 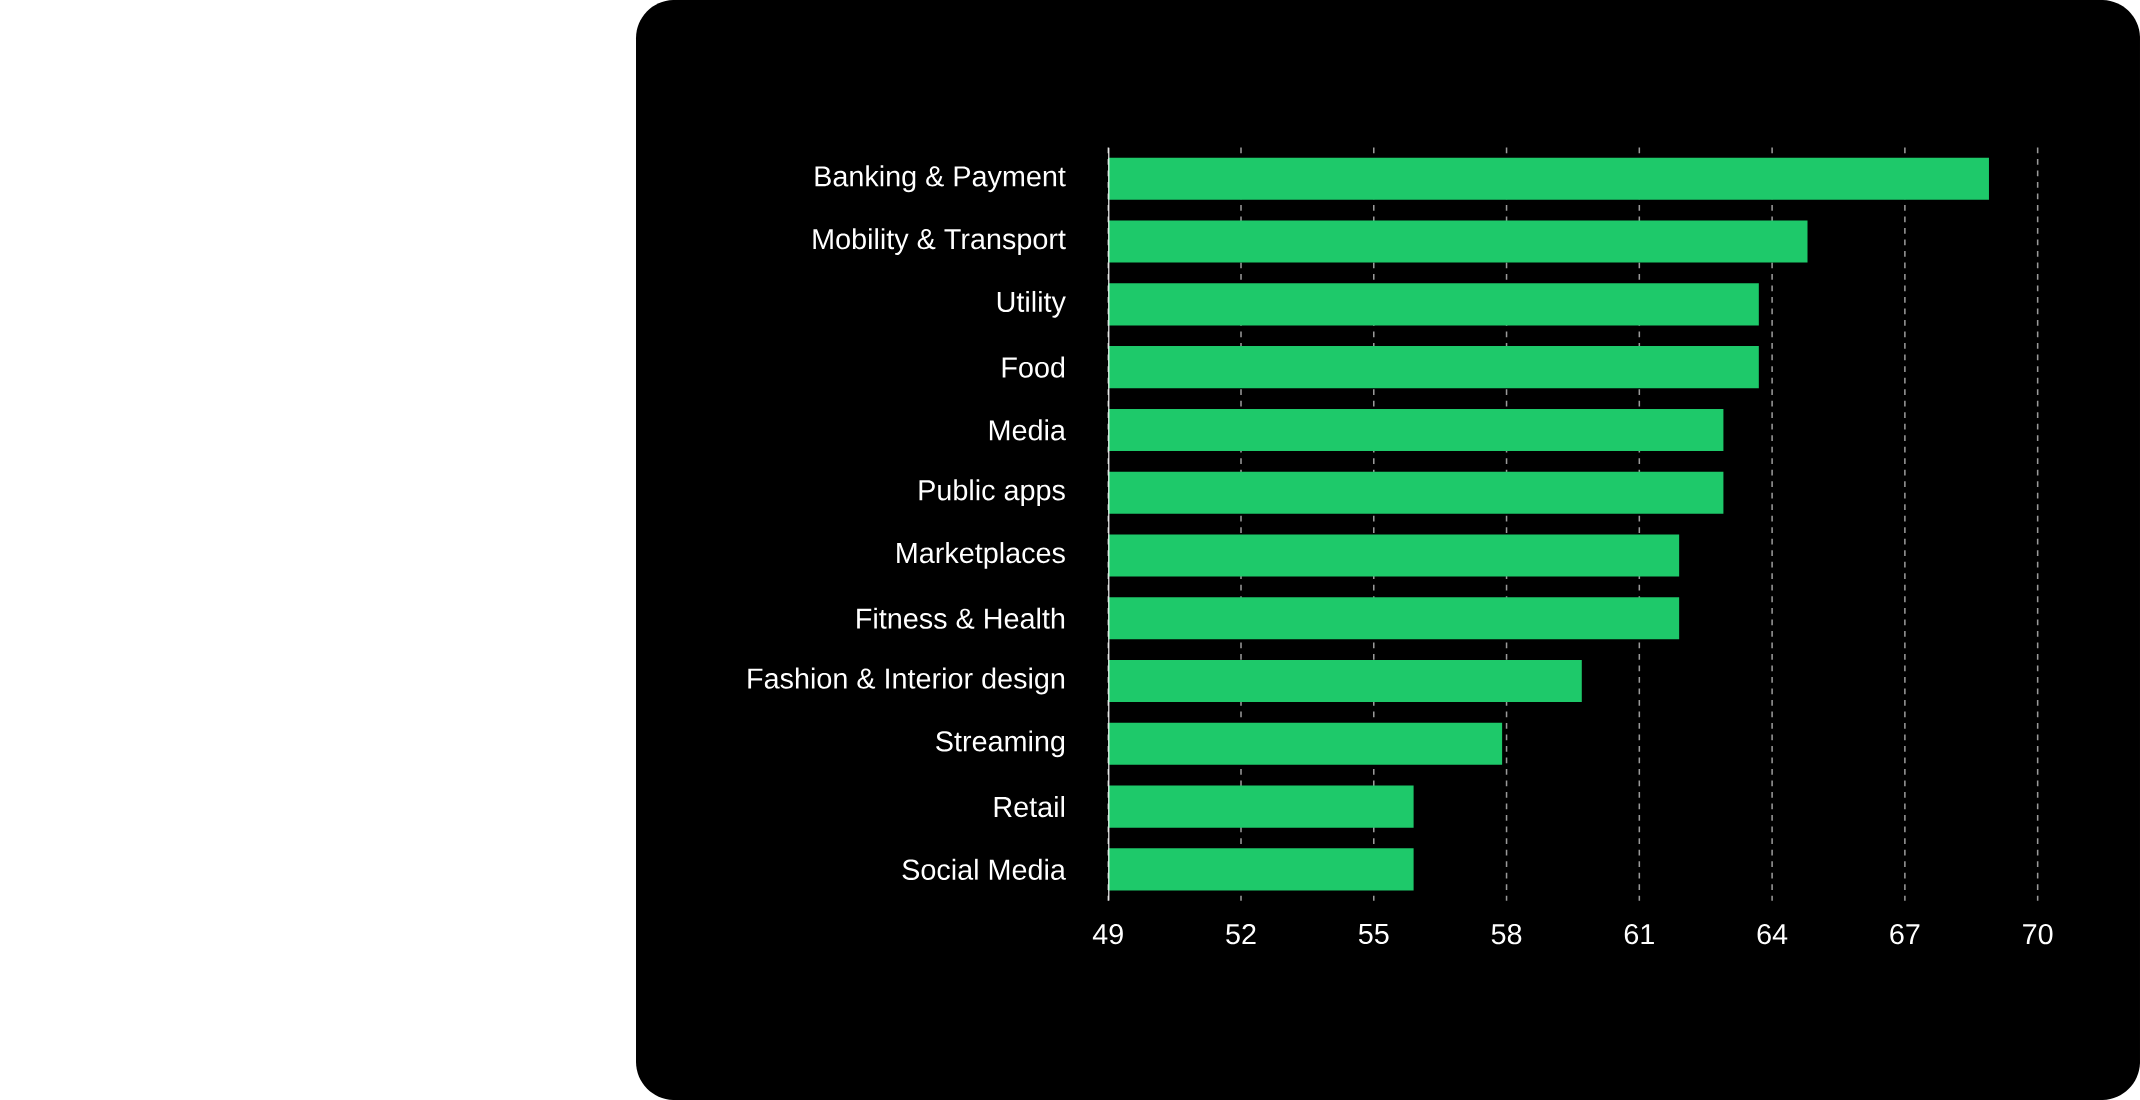 I want to click on y-tick-label: Streaming, so click(x=1000, y=744).